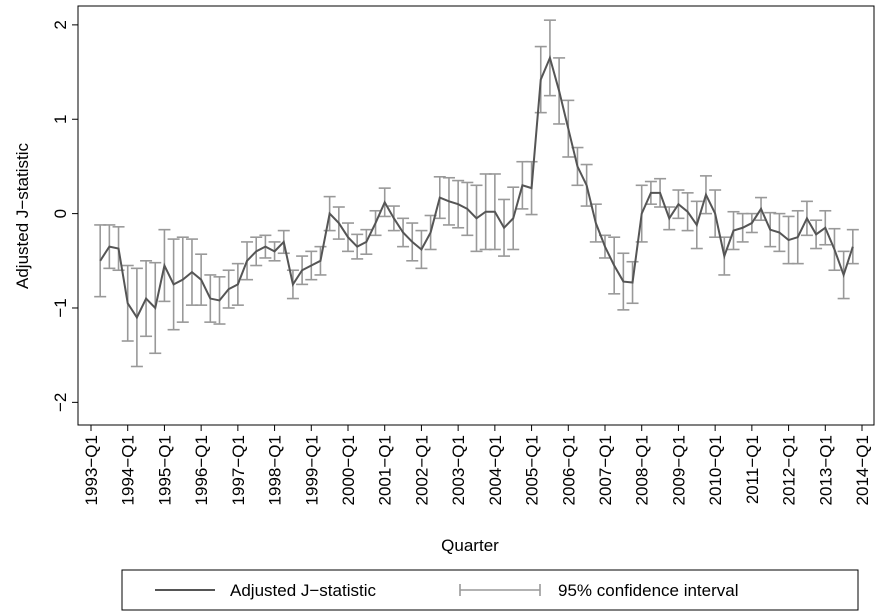  Describe the element at coordinates (648, 590) in the screenshot. I see `legend-label: 95% confidence interval` at that location.